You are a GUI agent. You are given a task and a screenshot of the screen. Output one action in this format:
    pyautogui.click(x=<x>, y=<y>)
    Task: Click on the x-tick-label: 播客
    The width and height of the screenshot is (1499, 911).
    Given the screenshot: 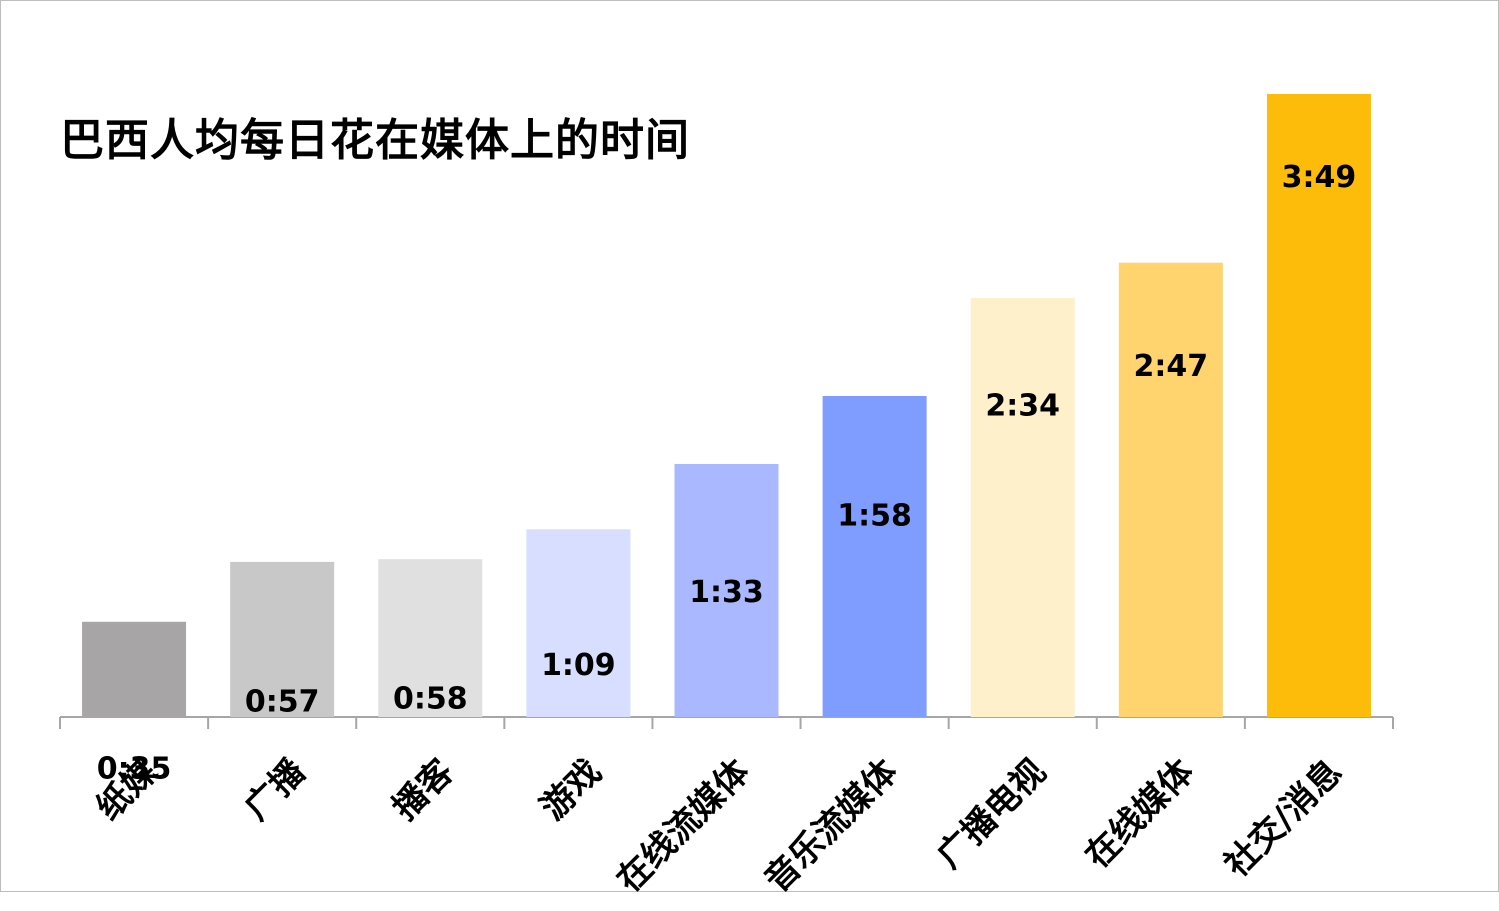 What is the action you would take?
    pyautogui.click(x=423, y=790)
    